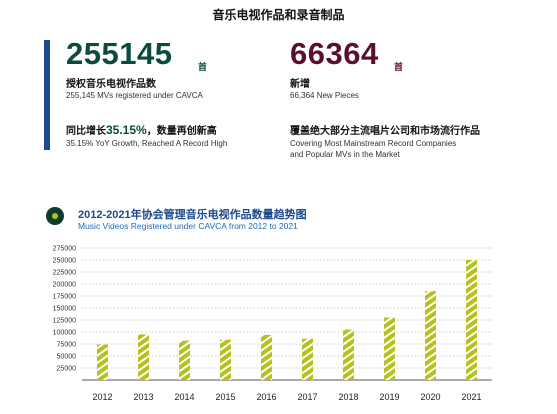 The image size is (557, 414). I want to click on x-tick-label: 2014, so click(184, 397).